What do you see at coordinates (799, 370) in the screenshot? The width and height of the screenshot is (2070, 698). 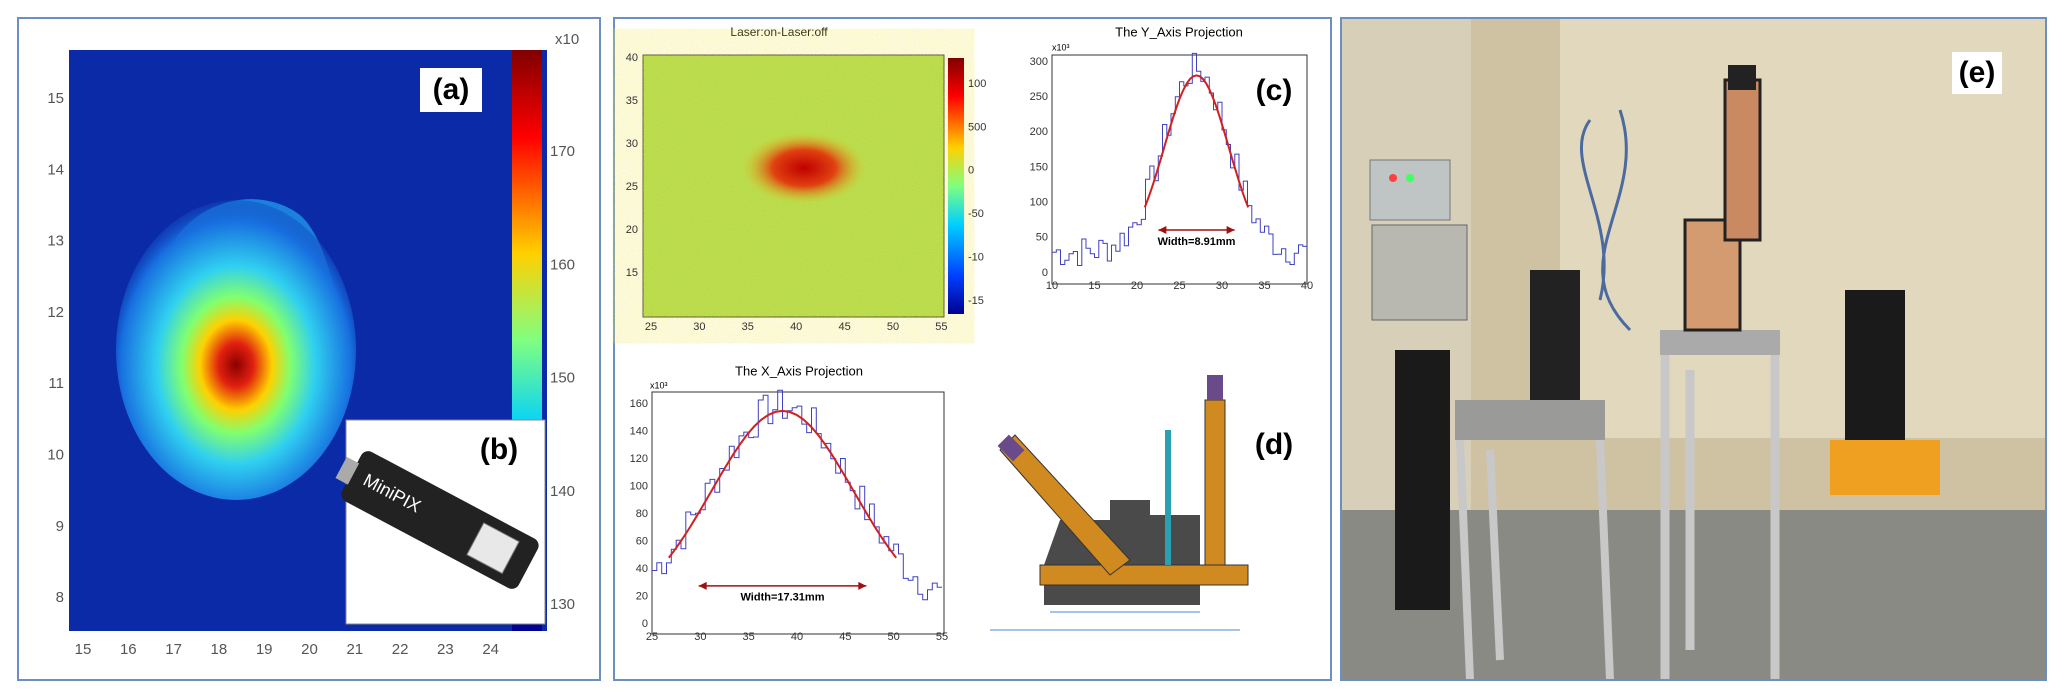 I see `plot-title: The X_Axis Projection` at bounding box center [799, 370].